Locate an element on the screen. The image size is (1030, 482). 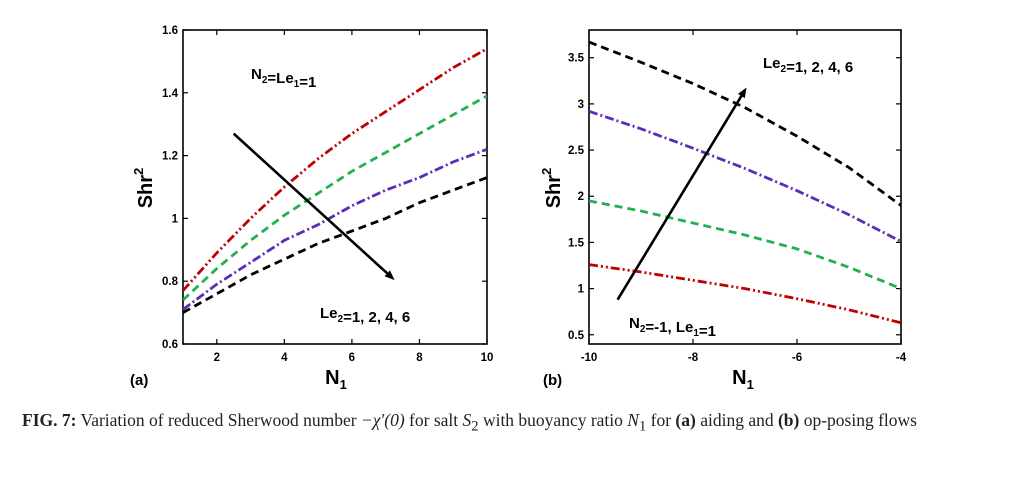
caption-text-2: for salt is located at coordinates (433, 420).